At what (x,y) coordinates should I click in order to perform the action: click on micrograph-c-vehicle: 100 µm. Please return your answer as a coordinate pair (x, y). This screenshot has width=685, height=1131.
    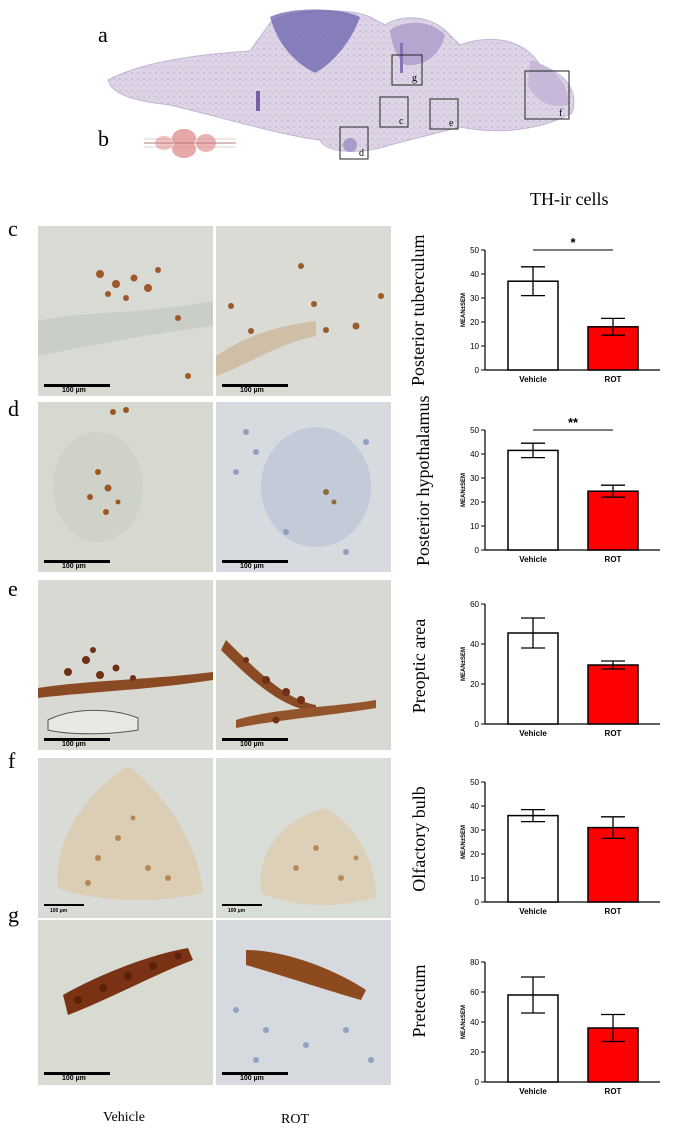
    Looking at the image, I should click on (125, 311).